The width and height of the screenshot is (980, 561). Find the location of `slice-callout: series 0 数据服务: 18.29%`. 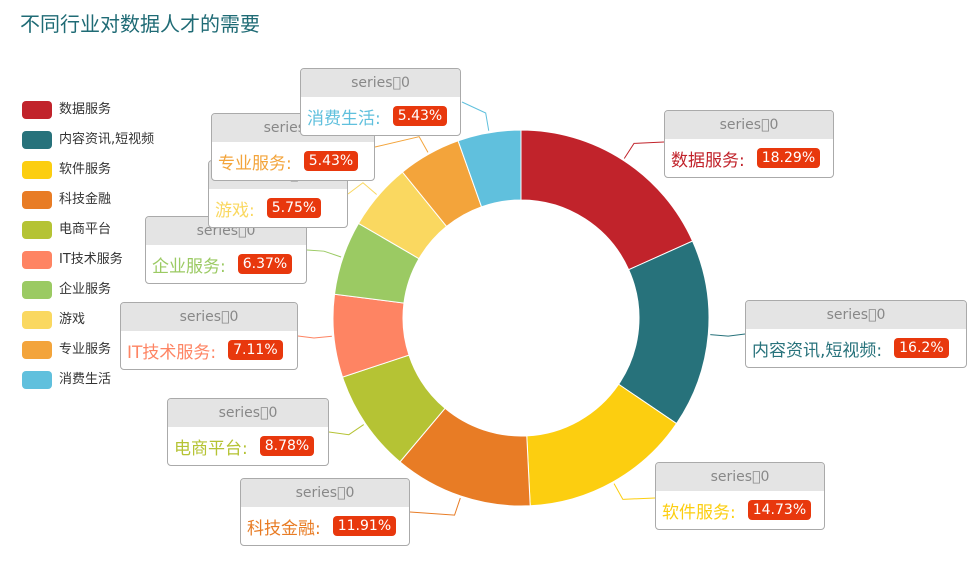

slice-callout: series 0 数据服务: 18.29% is located at coordinates (749, 144).